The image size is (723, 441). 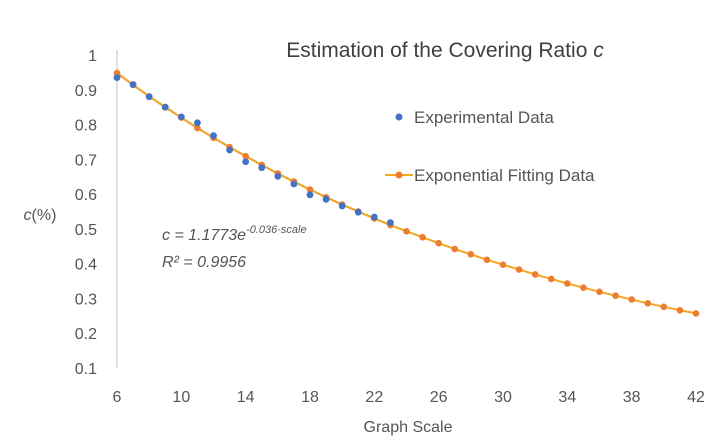 I want to click on y-tick-label: 0.5, so click(x=86, y=230).